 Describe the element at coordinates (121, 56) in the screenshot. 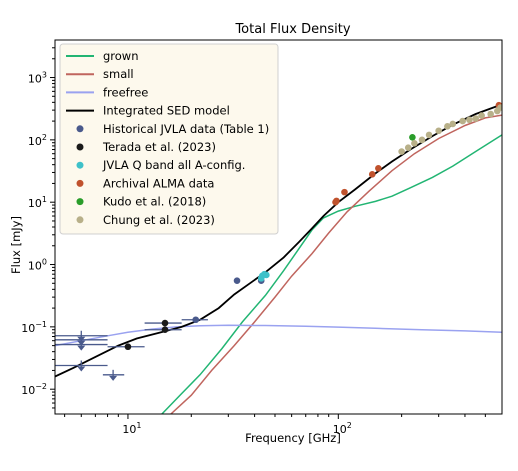

I see `legend-label-0: grown` at that location.